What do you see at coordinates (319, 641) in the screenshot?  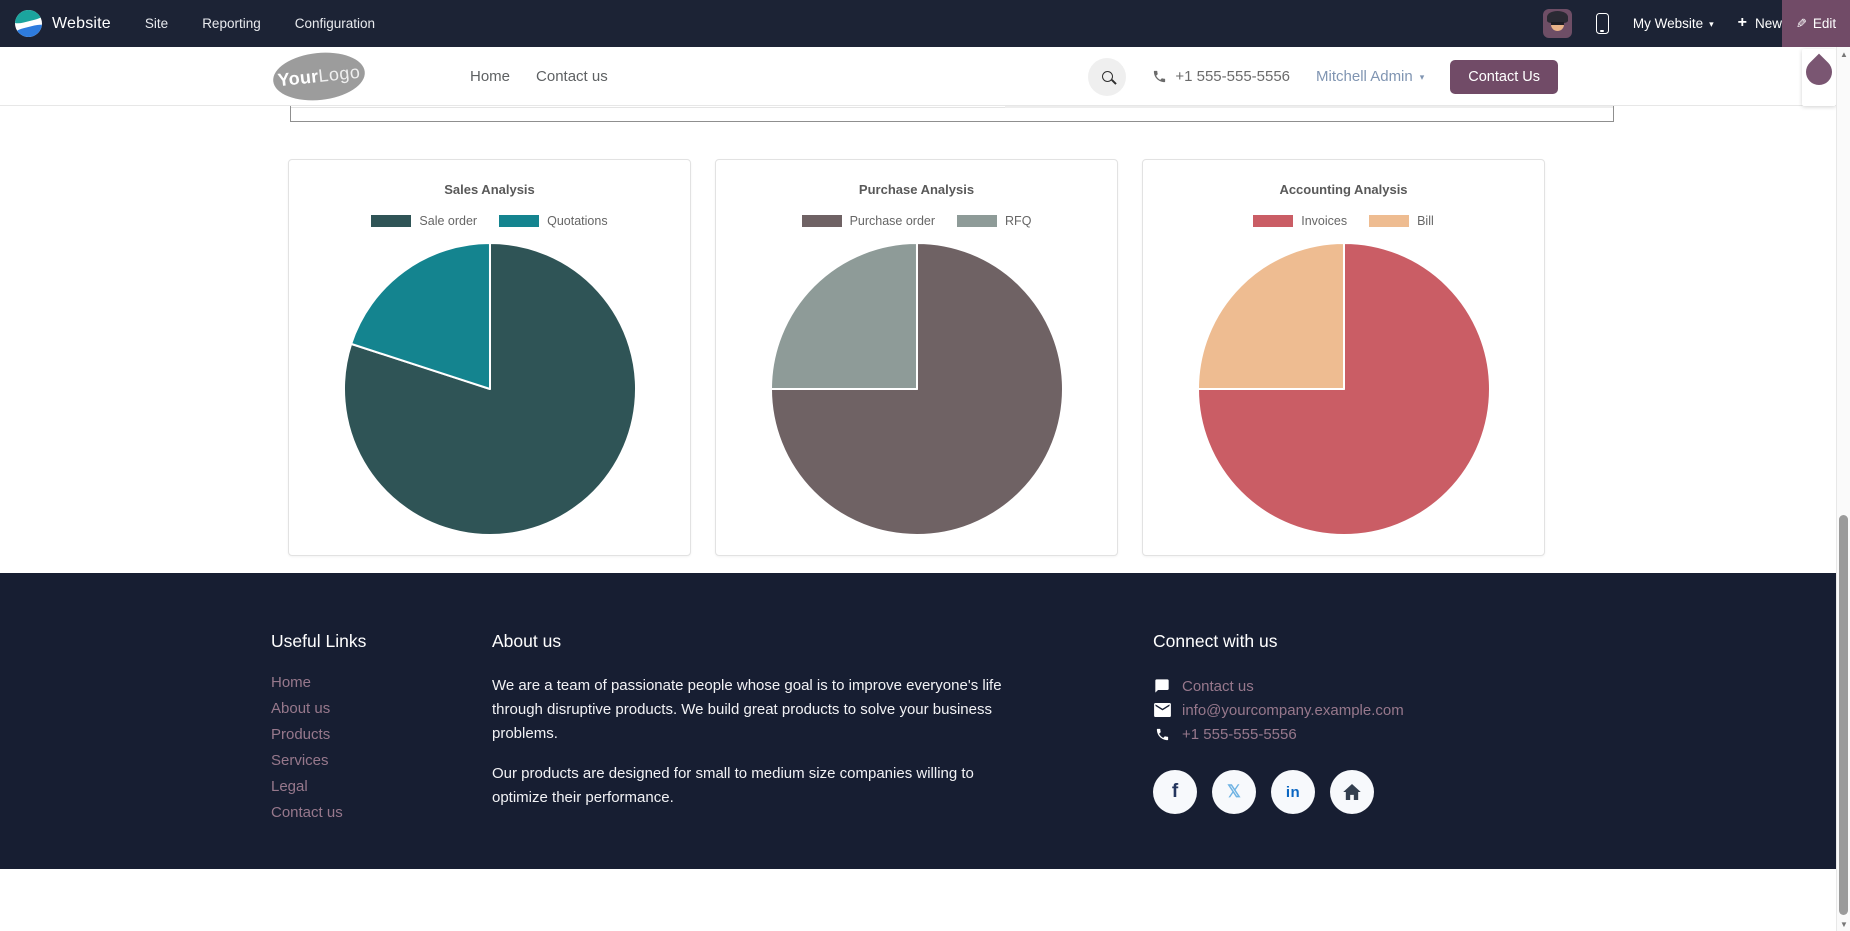 I see `useful-links-heading: Useful Links` at bounding box center [319, 641].